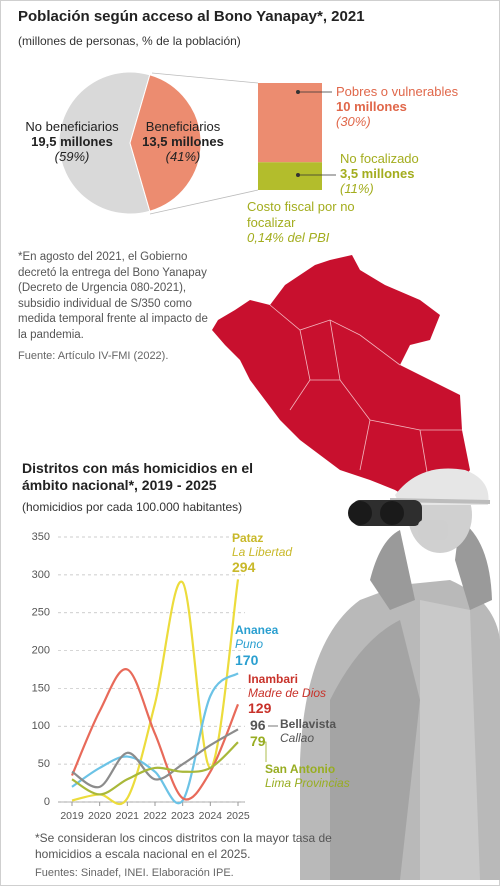 This screenshot has height=886, width=500. Describe the element at coordinates (238, 816) in the screenshot. I see `x-tick-label: 2025` at that location.